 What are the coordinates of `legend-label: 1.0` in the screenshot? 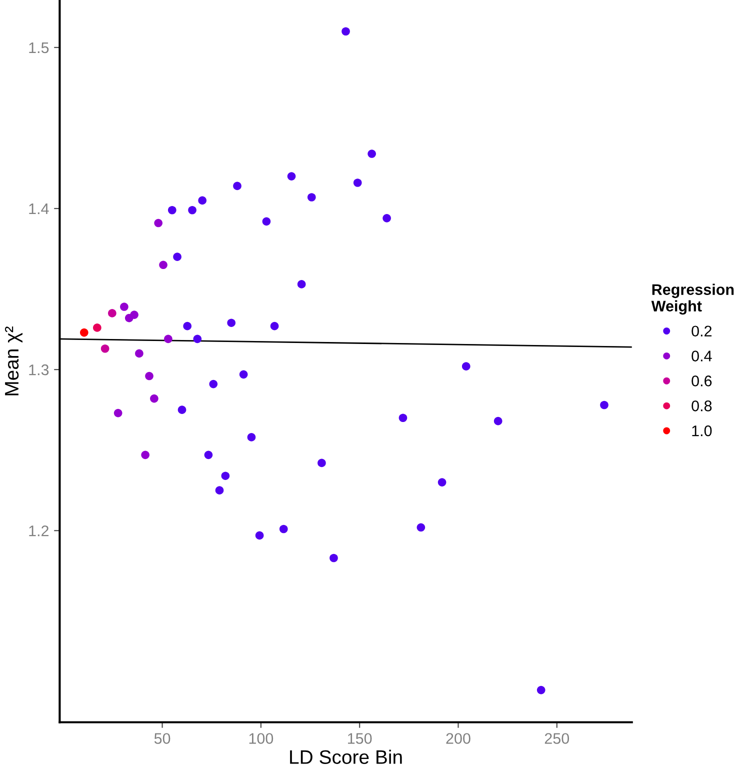 It's located at (702, 430).